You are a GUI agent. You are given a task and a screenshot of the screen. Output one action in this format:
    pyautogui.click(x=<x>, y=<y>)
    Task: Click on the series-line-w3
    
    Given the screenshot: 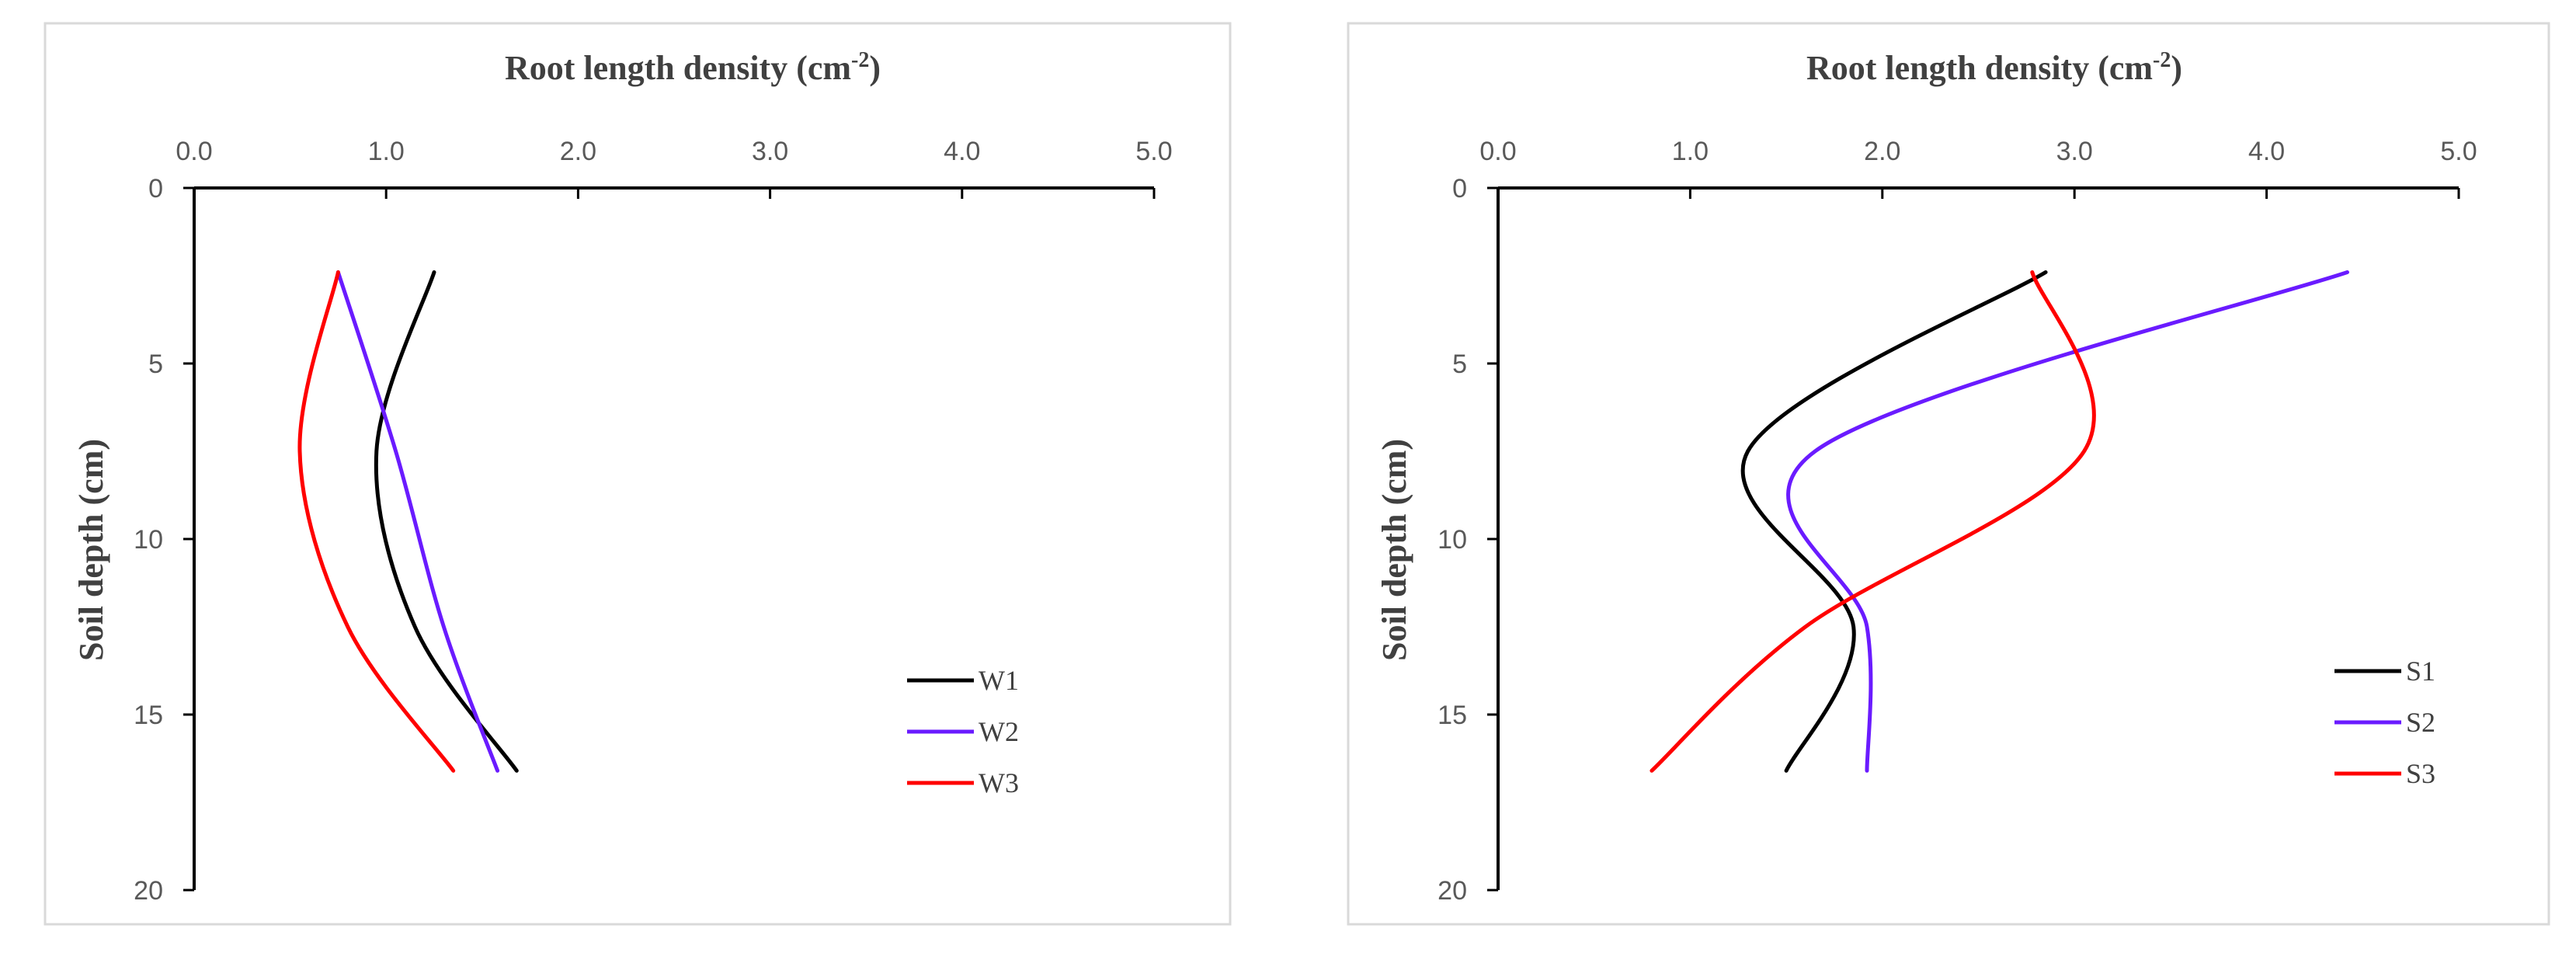 What is the action you would take?
    pyautogui.click(x=376, y=521)
    